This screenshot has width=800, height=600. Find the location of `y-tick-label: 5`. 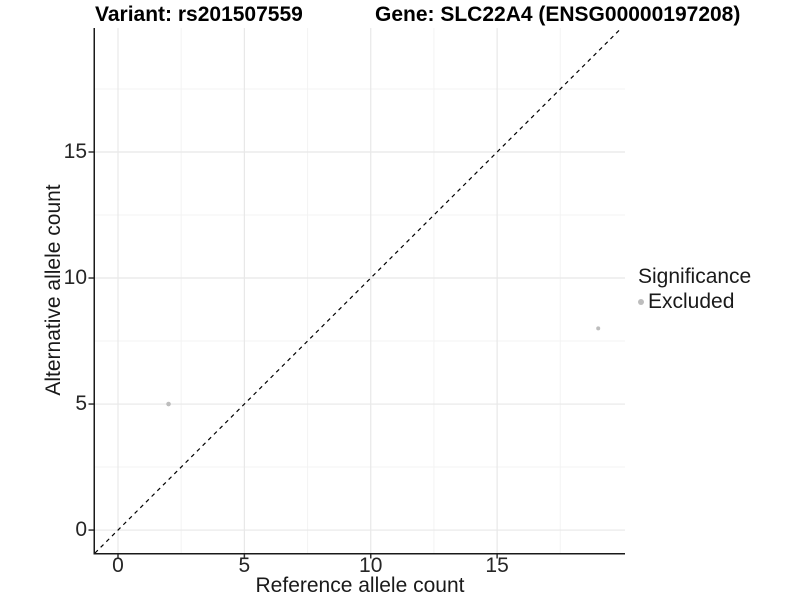

y-tick-label: 5 is located at coordinates (81, 404).